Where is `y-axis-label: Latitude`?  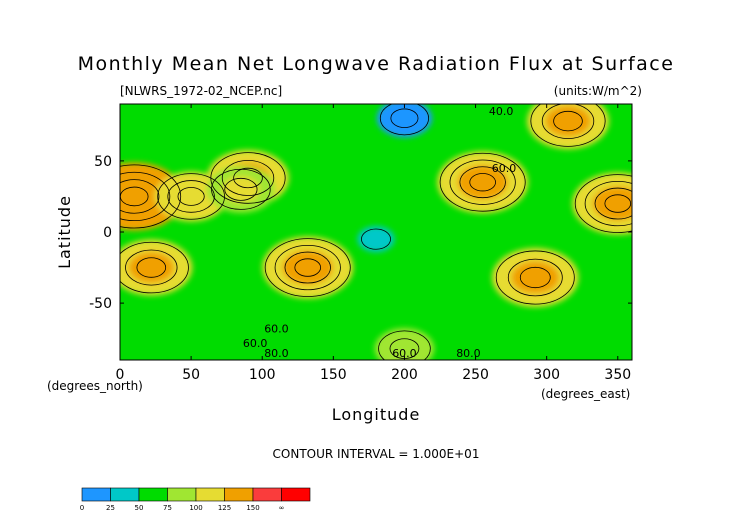 y-axis-label: Latitude is located at coordinates (64, 232).